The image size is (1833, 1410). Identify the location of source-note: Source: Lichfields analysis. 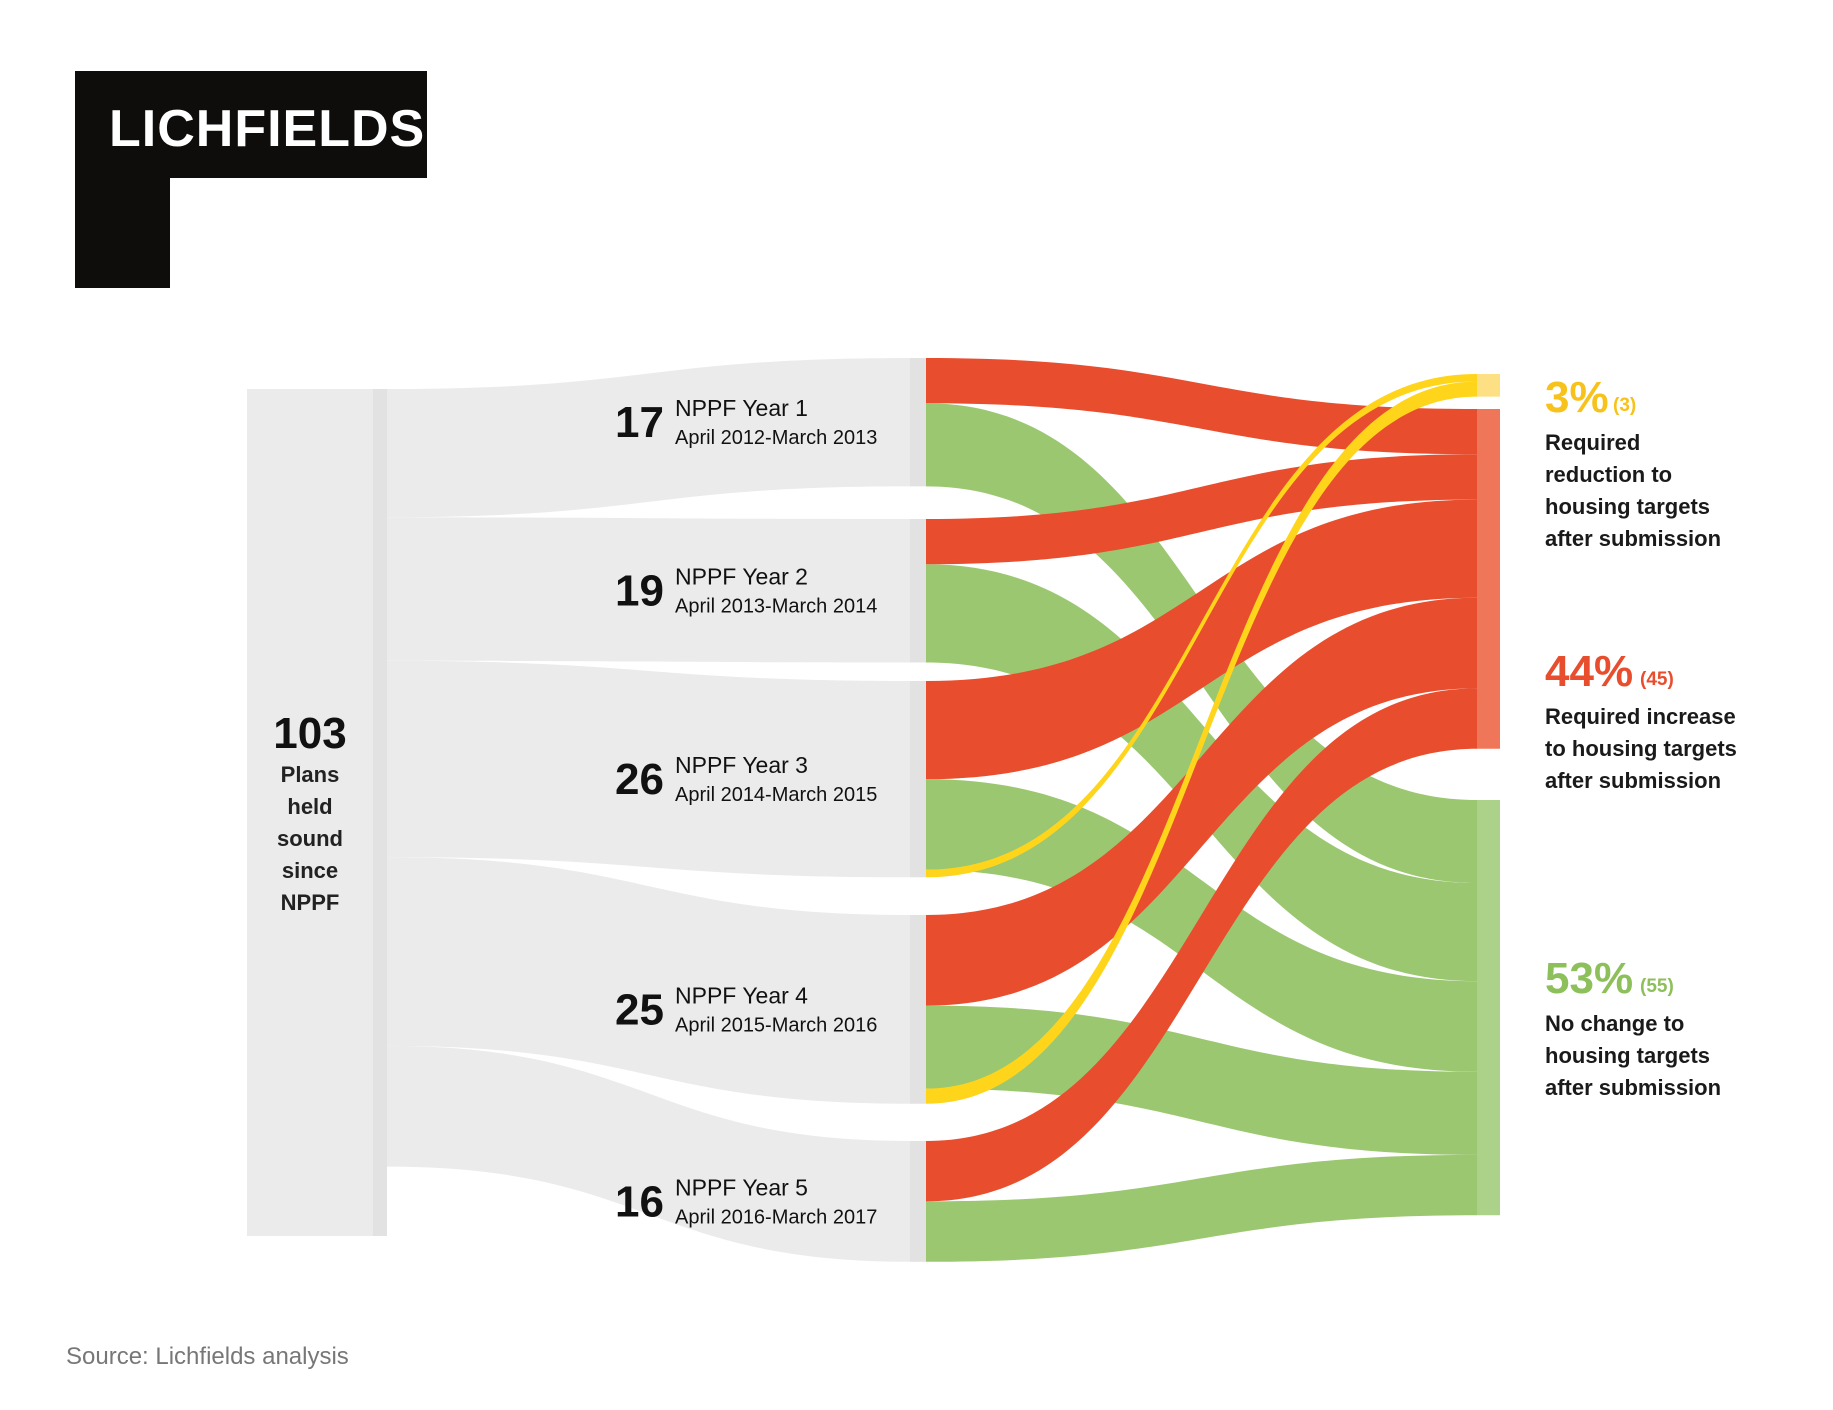
(207, 1356).